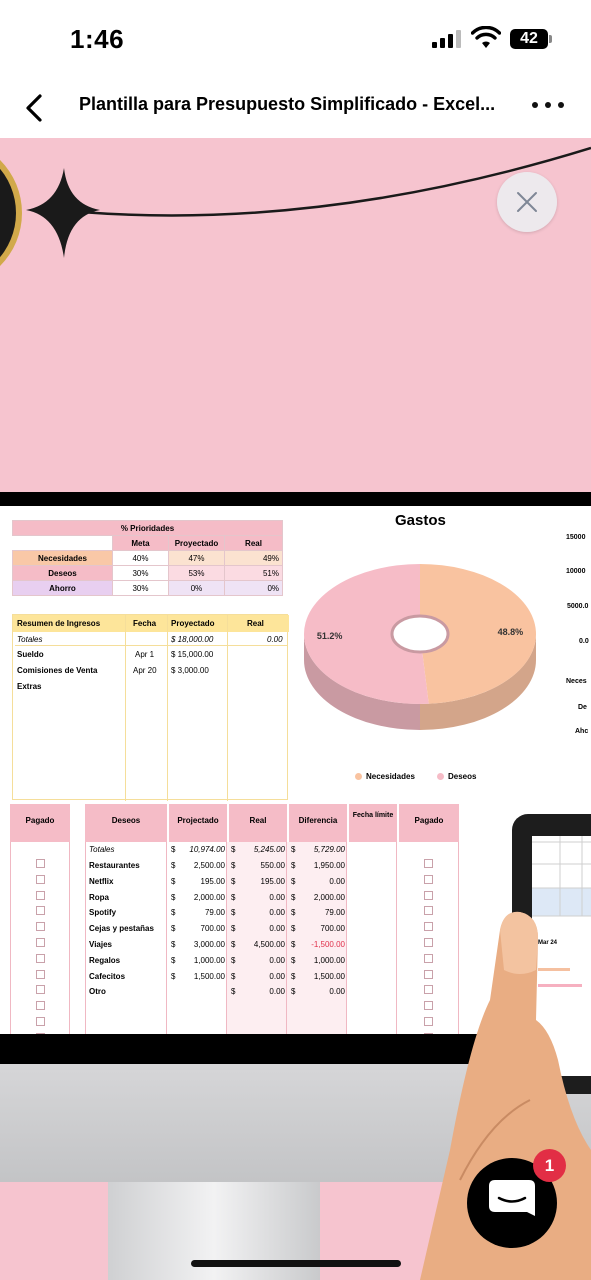 The width and height of the screenshot is (591, 1280). I want to click on wish-row-proj: 700.00, so click(212, 929).